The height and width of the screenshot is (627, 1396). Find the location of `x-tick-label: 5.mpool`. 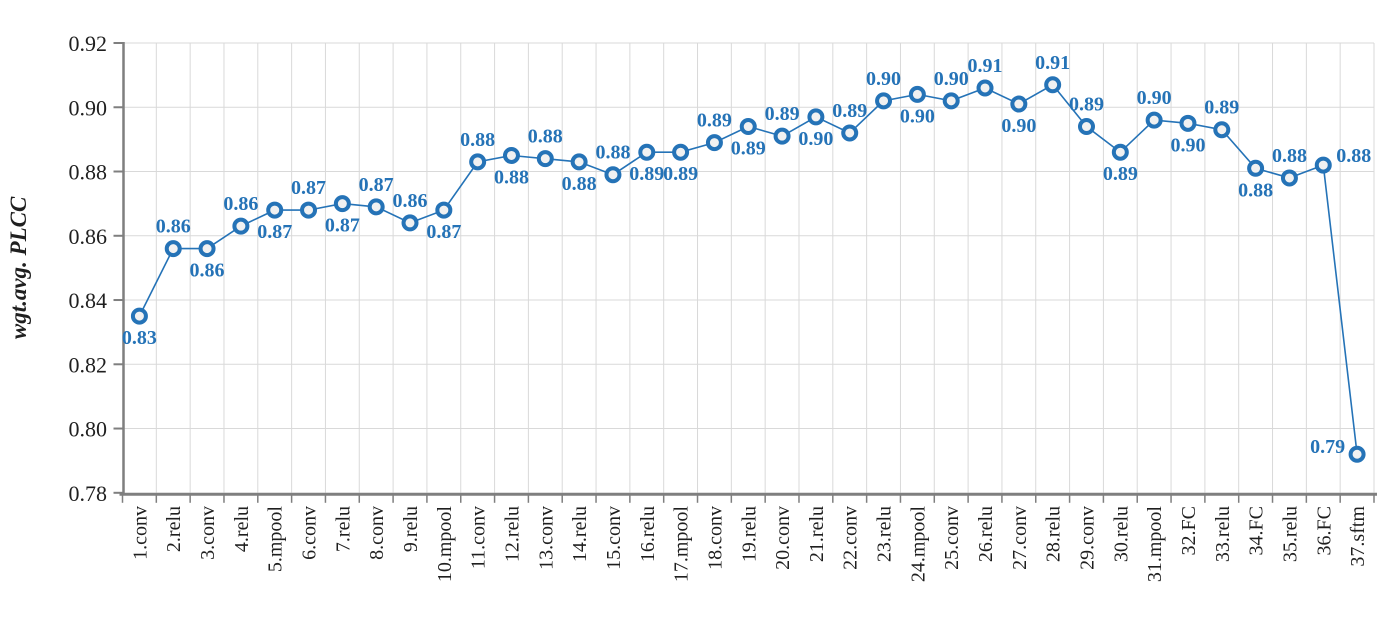

x-tick-label: 5.mpool is located at coordinates (276, 539).